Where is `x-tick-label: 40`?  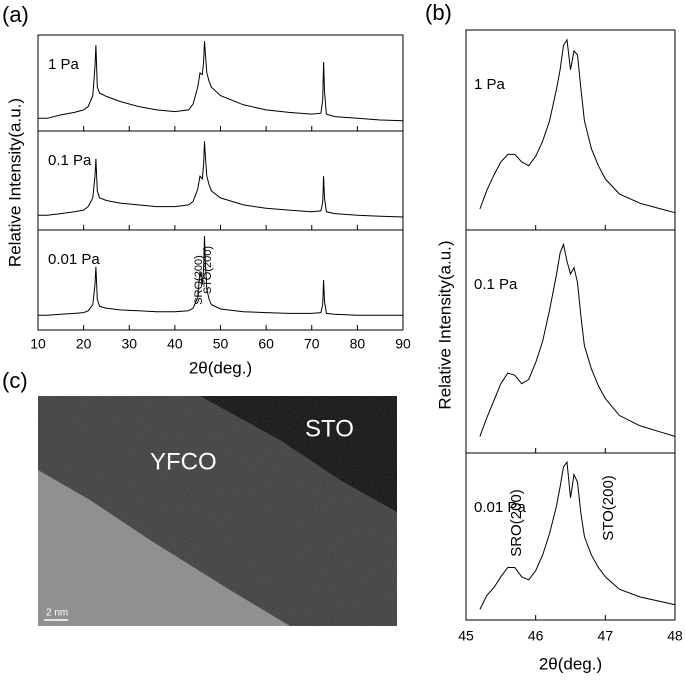
x-tick-label: 40 is located at coordinates (175, 344).